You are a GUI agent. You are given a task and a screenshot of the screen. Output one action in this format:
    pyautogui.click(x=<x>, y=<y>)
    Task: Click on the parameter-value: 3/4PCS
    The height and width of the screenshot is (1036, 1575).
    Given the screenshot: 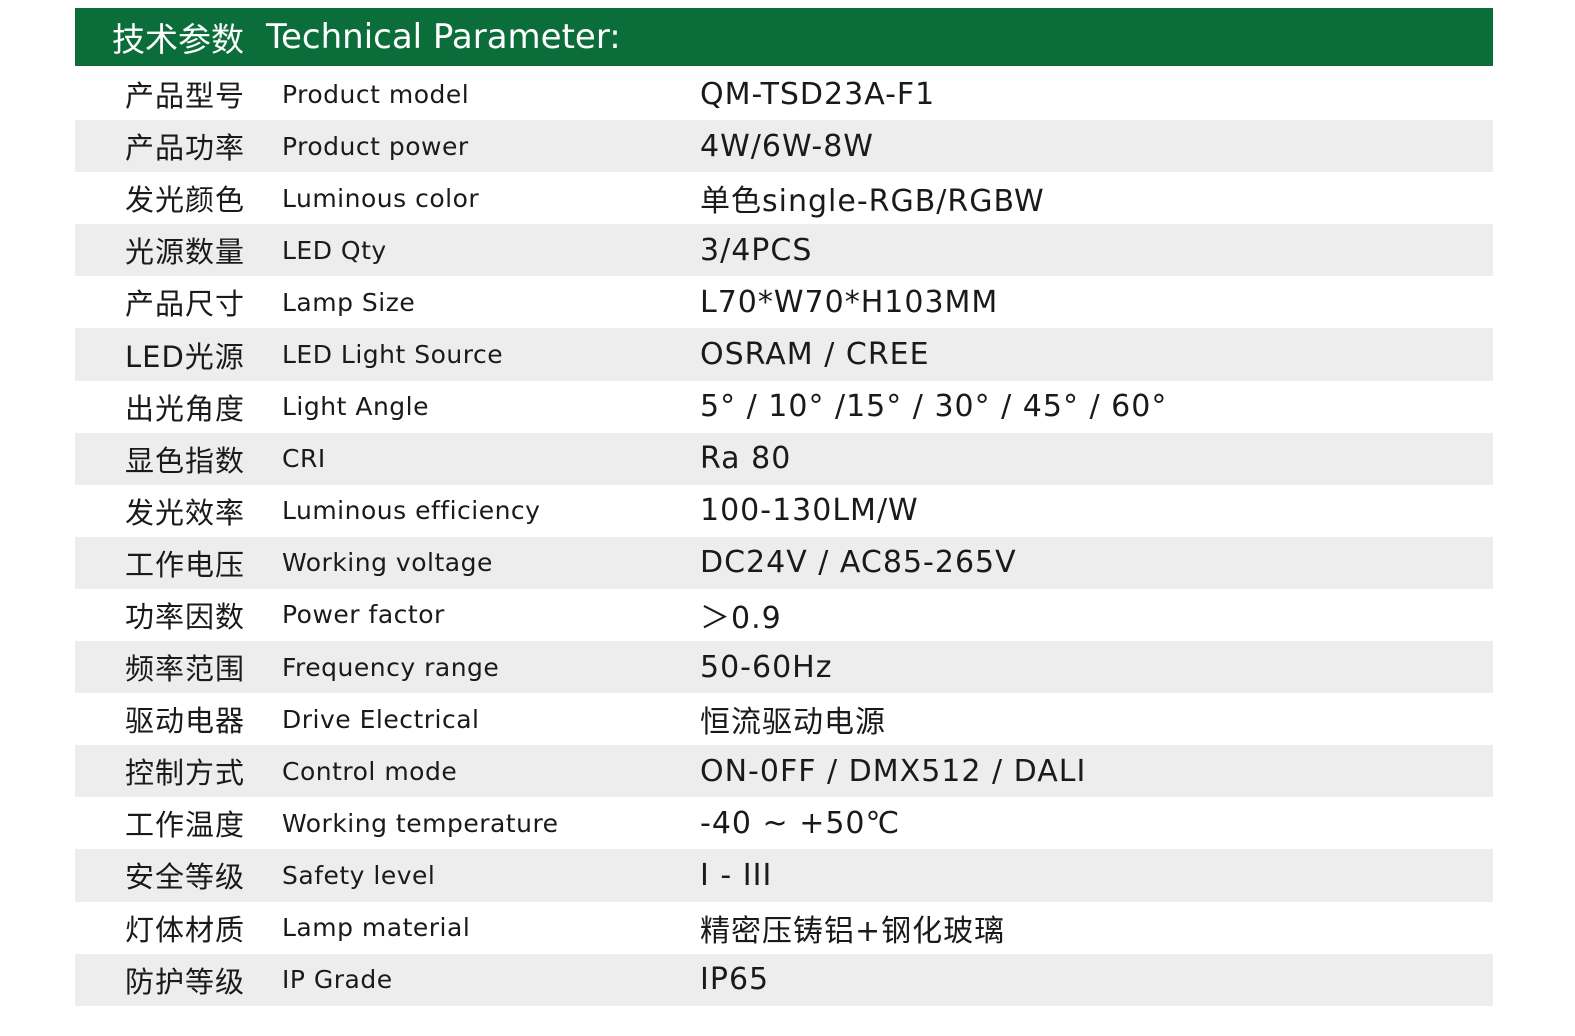 What is the action you would take?
    pyautogui.click(x=756, y=250)
    